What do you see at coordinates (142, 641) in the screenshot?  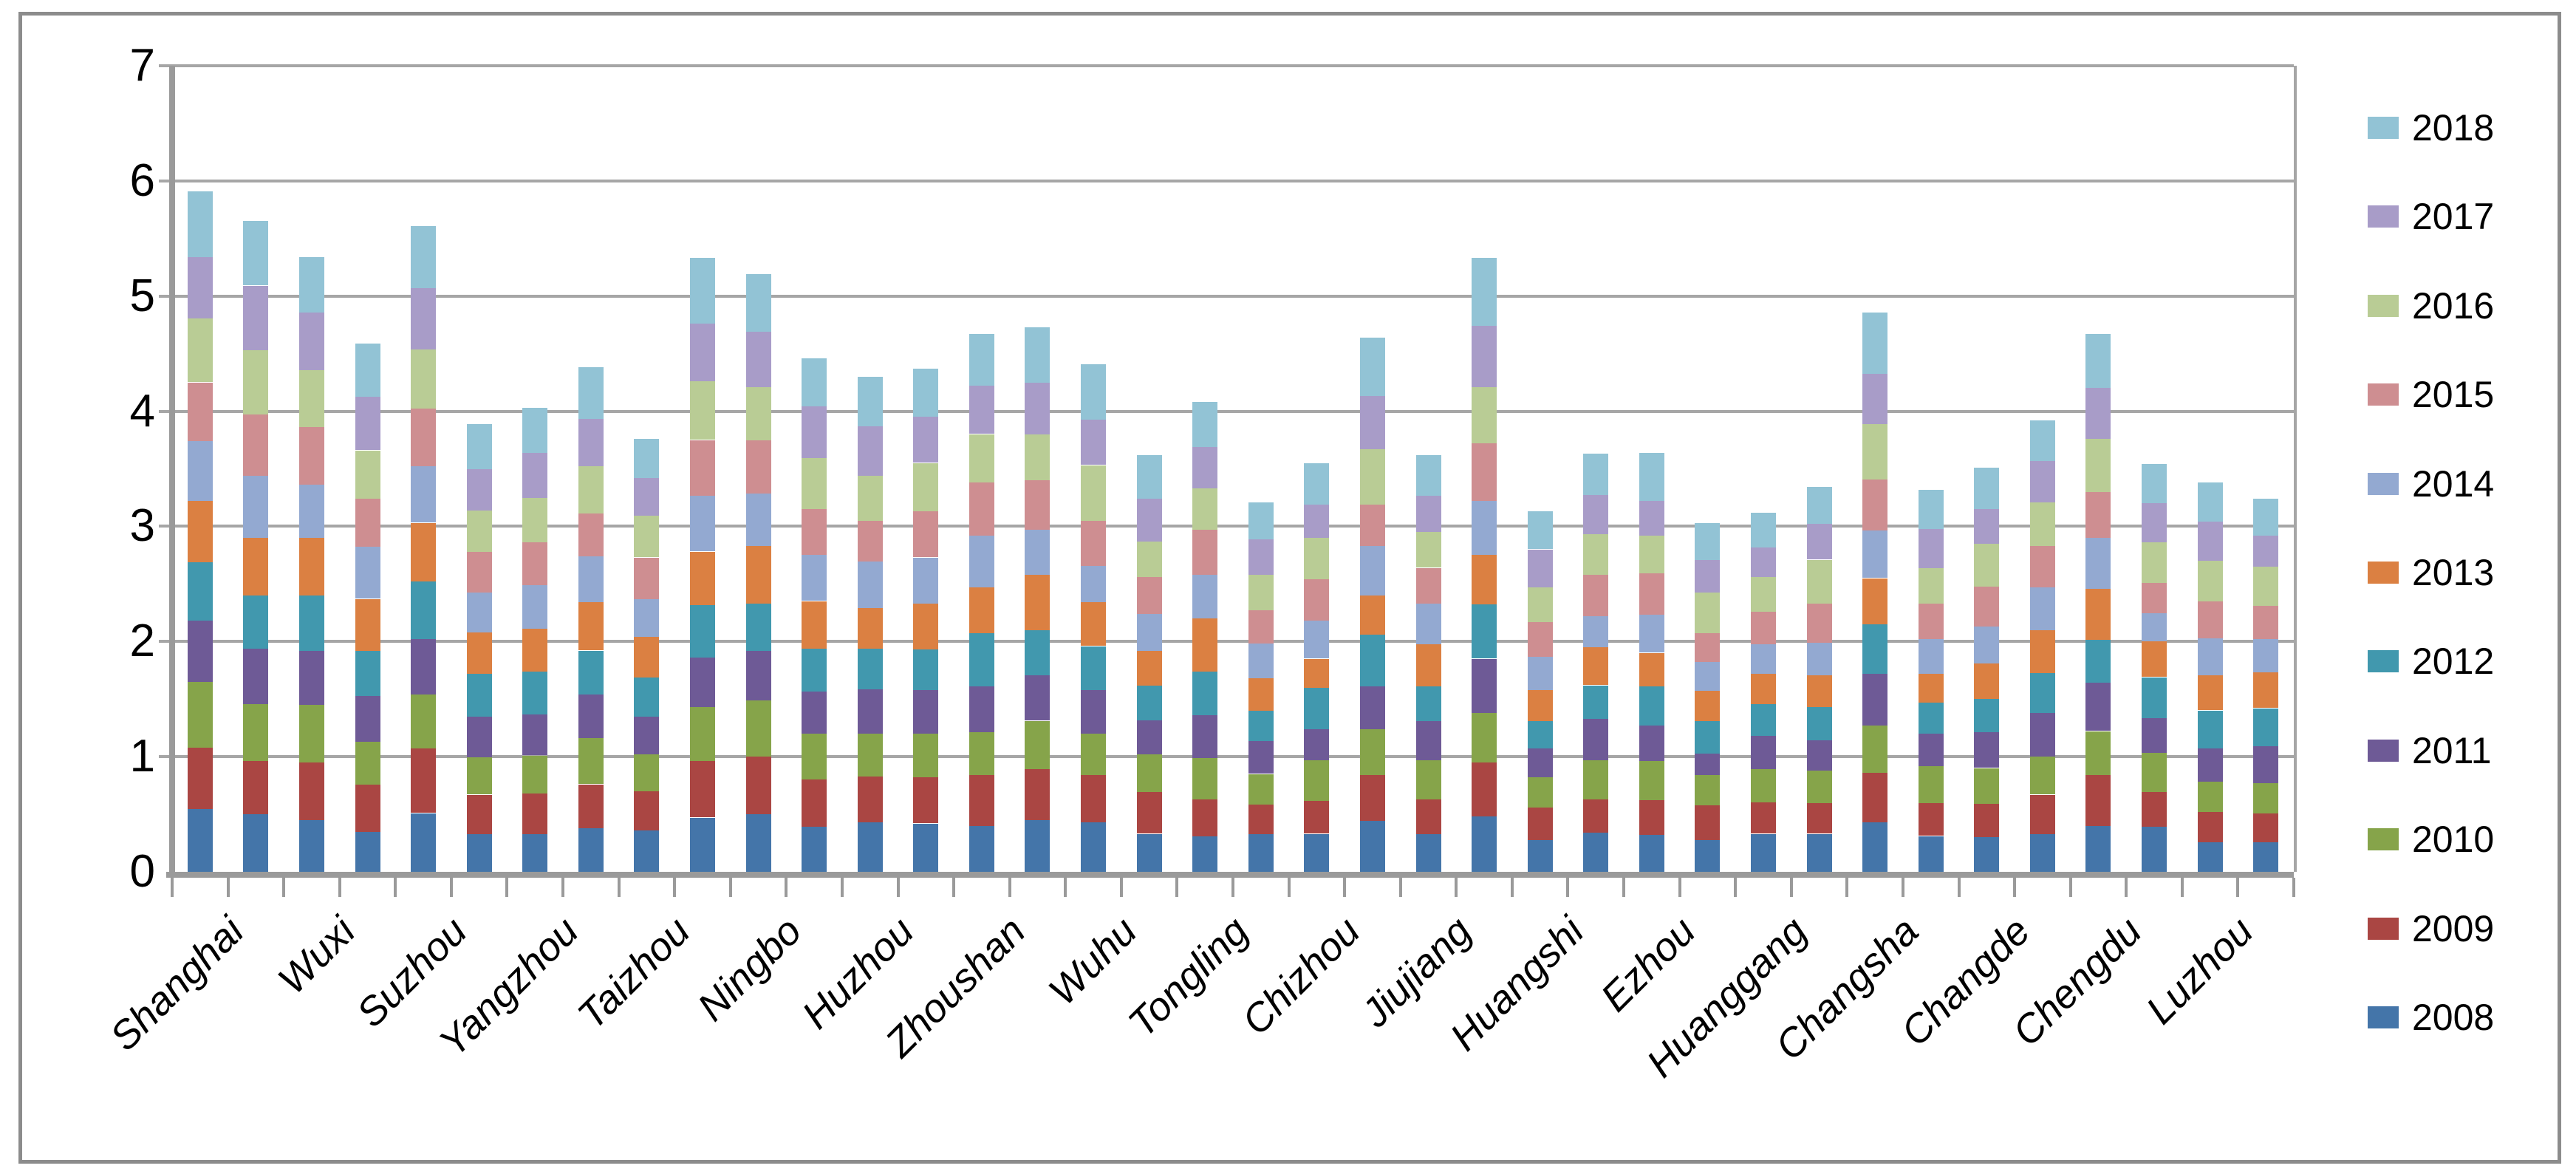 I see `y-axis-label: 2` at bounding box center [142, 641].